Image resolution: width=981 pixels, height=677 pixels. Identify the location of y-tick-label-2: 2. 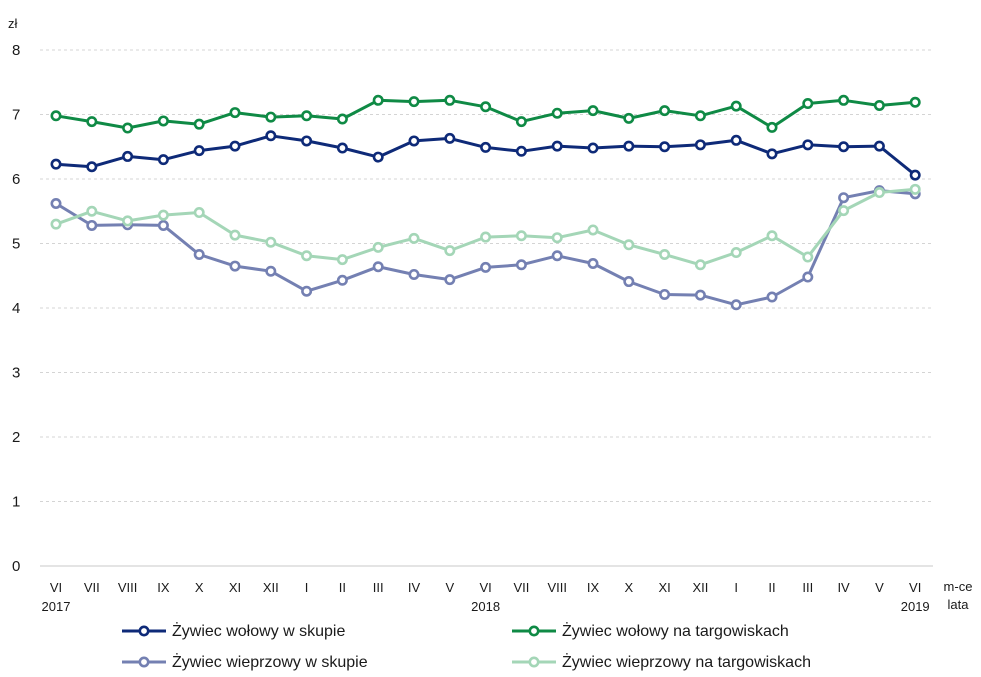
(16, 437).